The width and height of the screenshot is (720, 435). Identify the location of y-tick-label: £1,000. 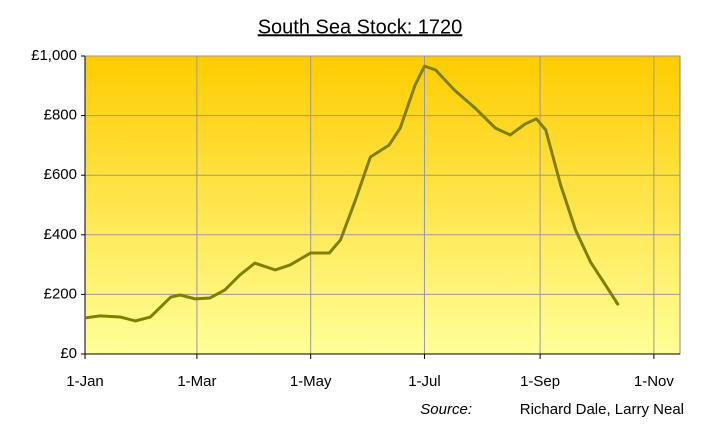
(54, 55).